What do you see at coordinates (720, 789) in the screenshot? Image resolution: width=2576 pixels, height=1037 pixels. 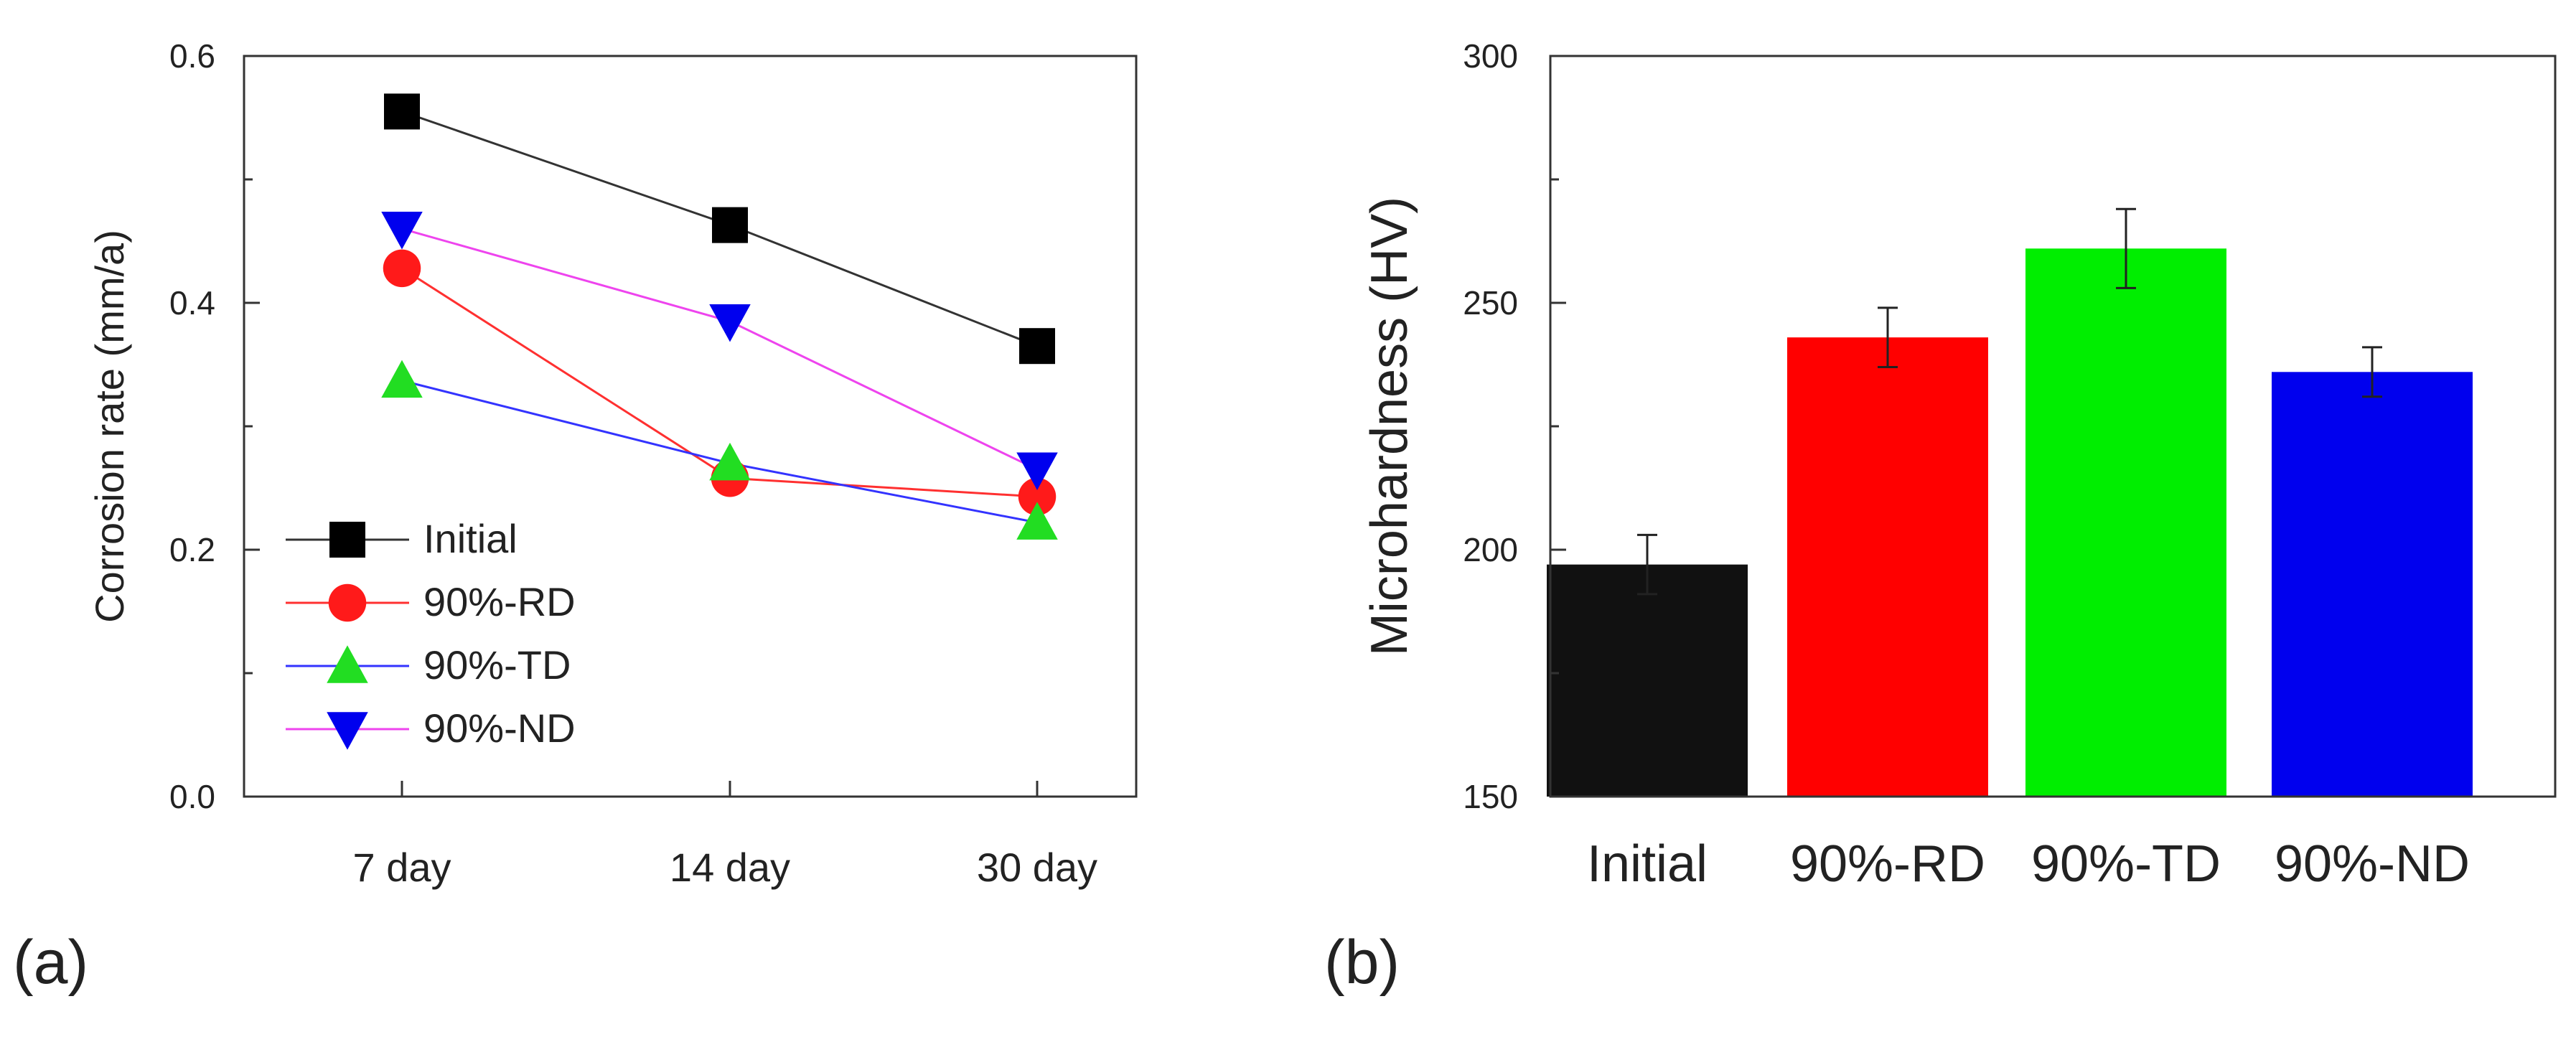 I see `x-axis-a` at bounding box center [720, 789].